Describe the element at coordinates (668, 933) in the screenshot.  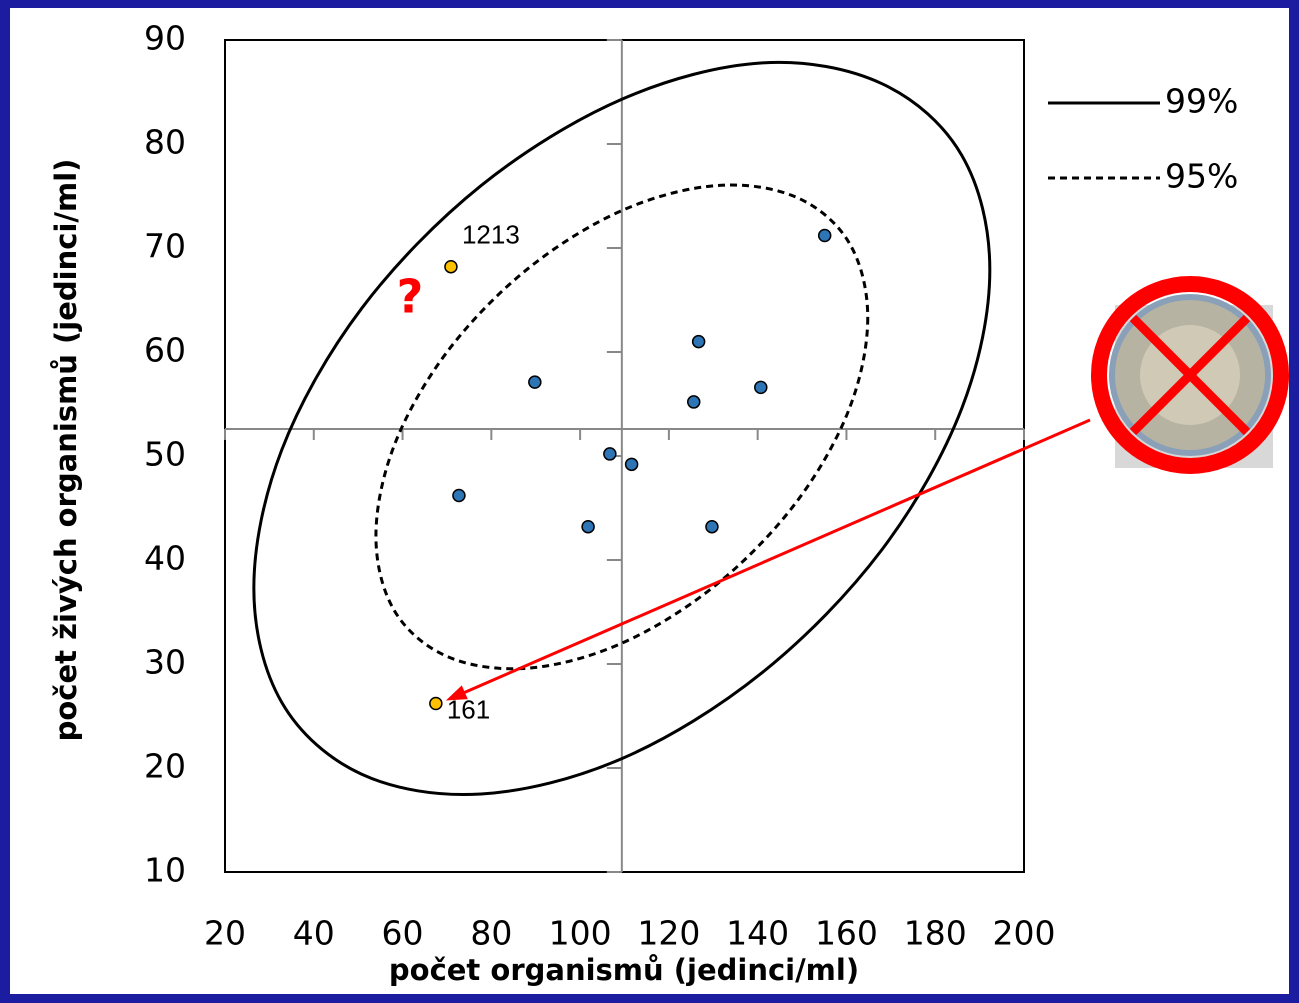
I see `x-tick-label: 120` at that location.